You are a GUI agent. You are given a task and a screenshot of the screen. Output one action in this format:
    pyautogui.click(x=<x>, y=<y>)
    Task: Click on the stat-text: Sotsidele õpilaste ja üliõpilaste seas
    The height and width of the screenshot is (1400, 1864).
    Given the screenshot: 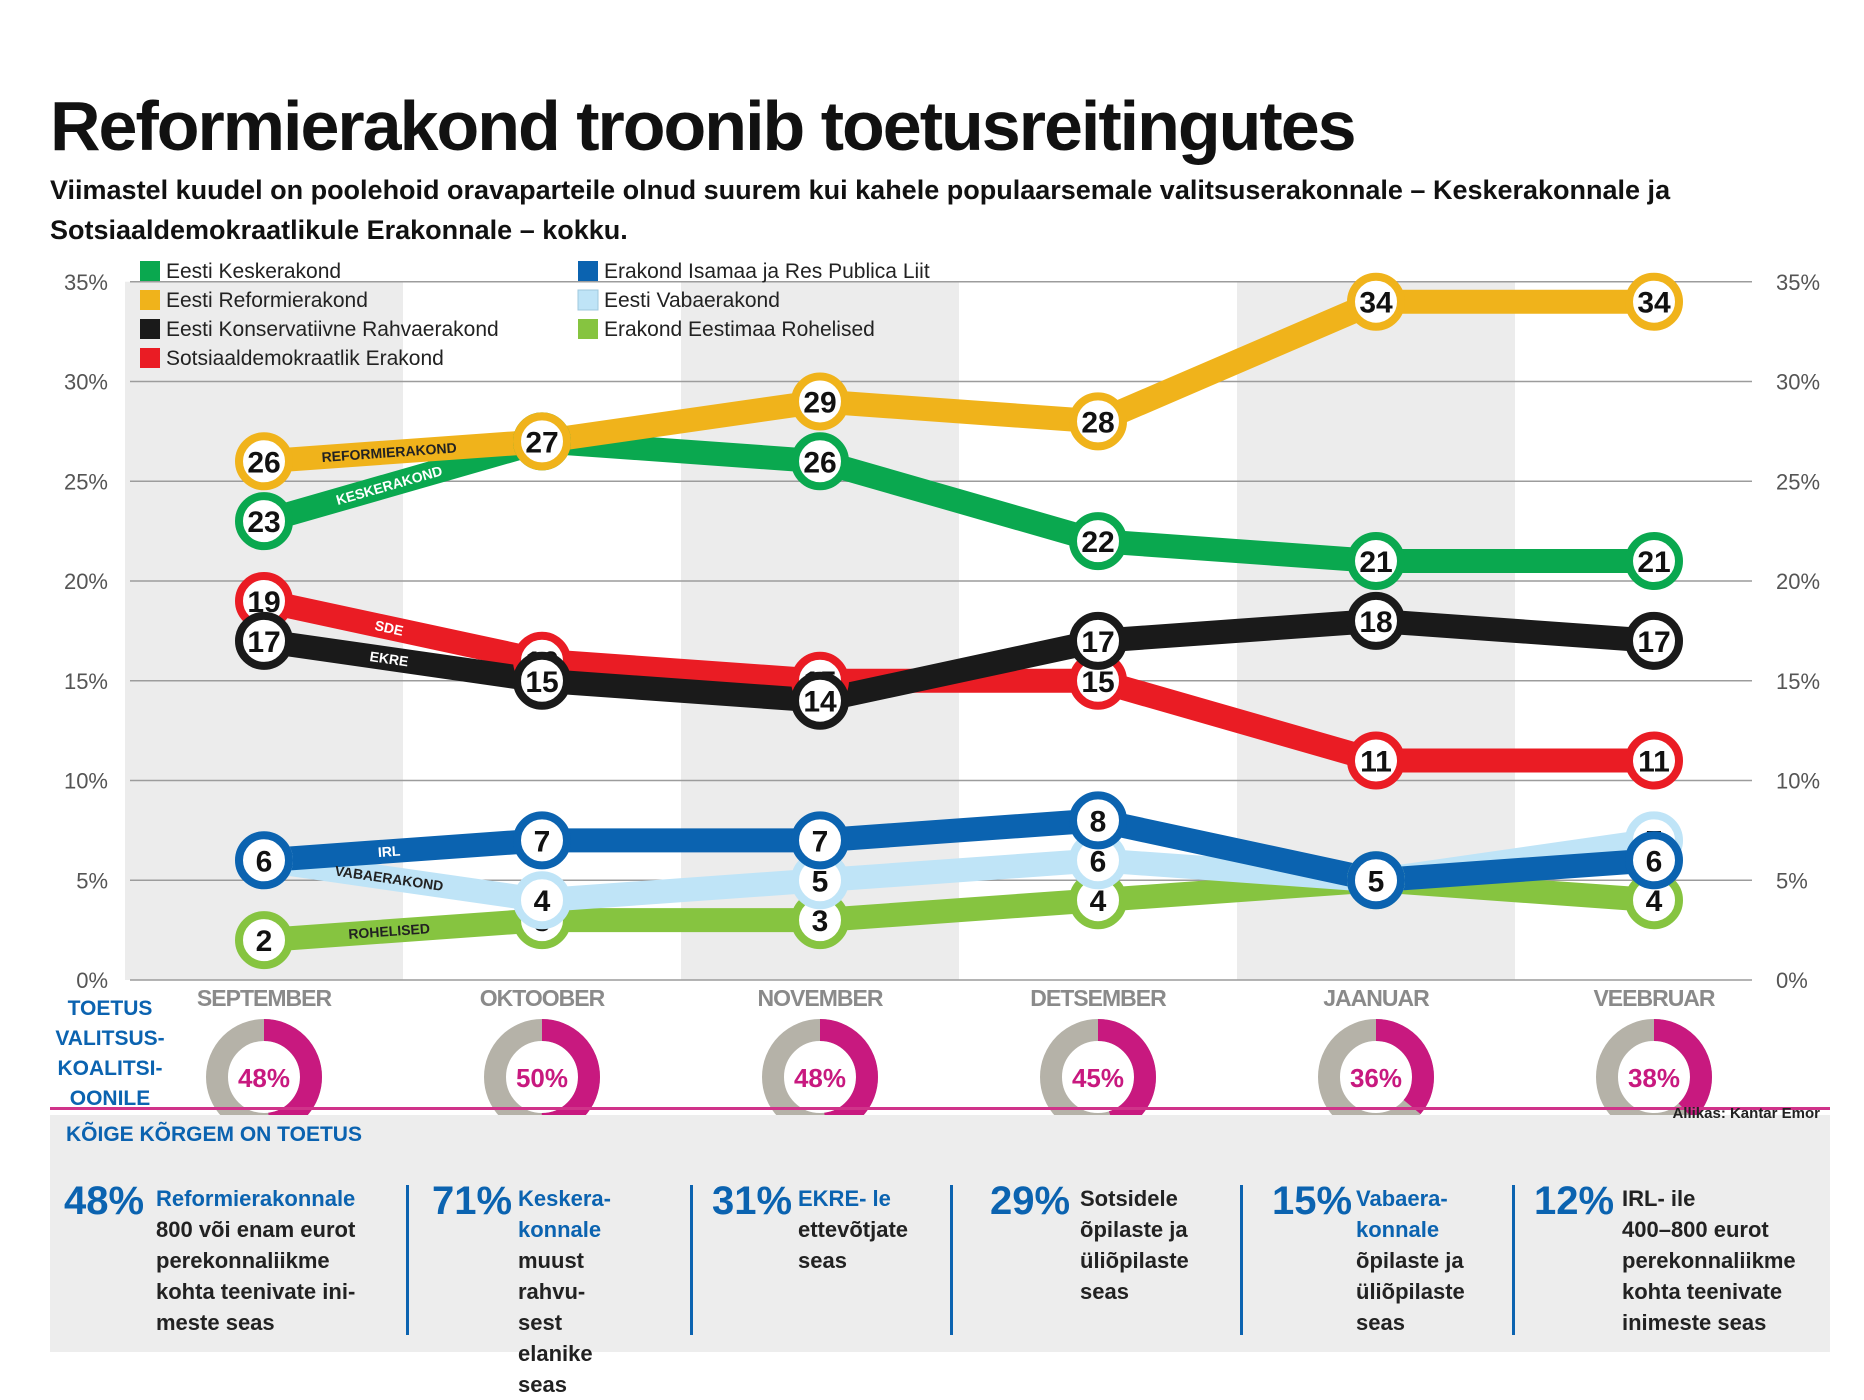 What is the action you would take?
    pyautogui.click(x=1134, y=1245)
    